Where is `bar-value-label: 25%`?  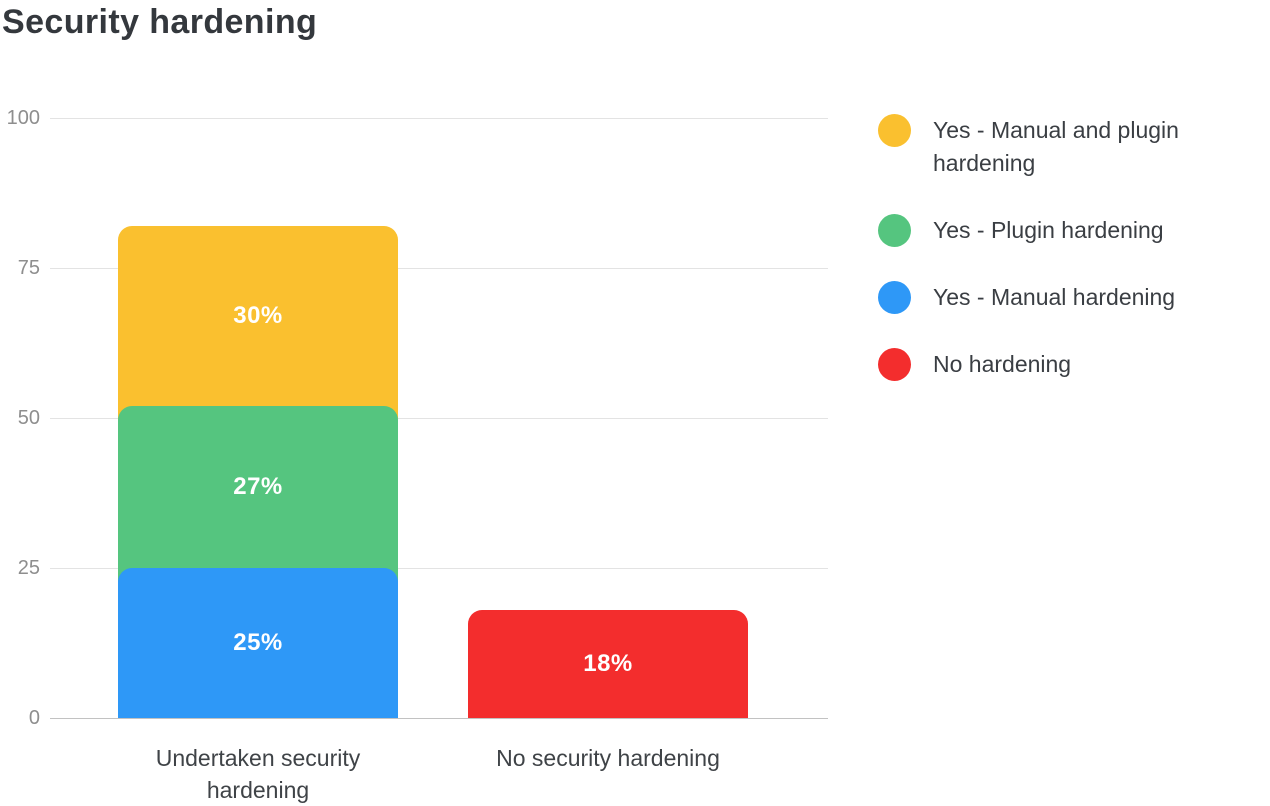
bar-value-label: 25% is located at coordinates (258, 642).